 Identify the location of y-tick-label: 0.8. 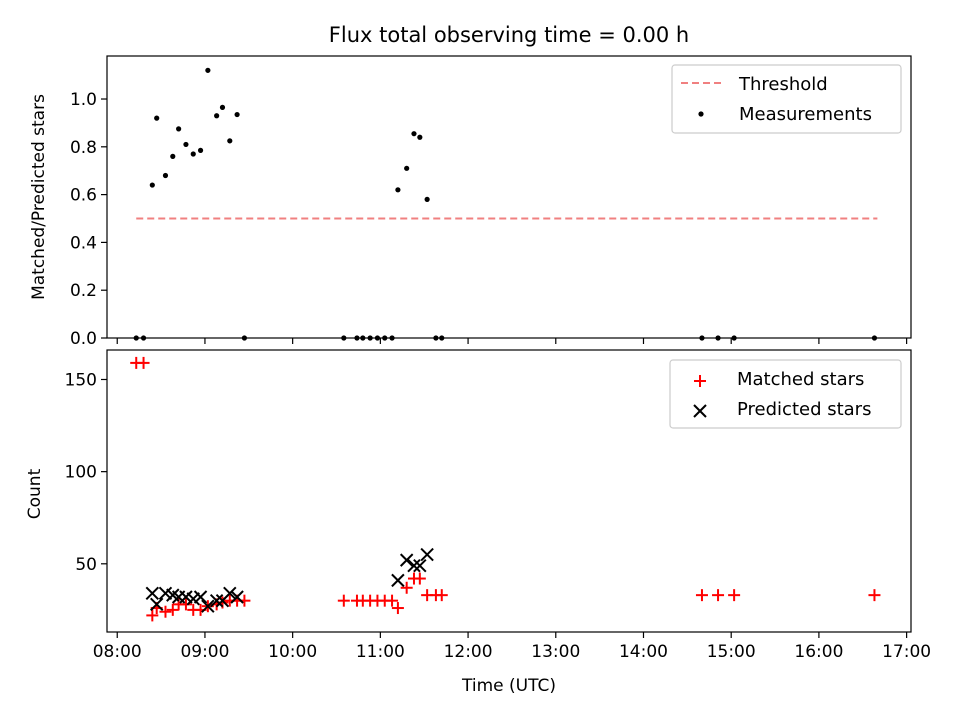
(83, 148).